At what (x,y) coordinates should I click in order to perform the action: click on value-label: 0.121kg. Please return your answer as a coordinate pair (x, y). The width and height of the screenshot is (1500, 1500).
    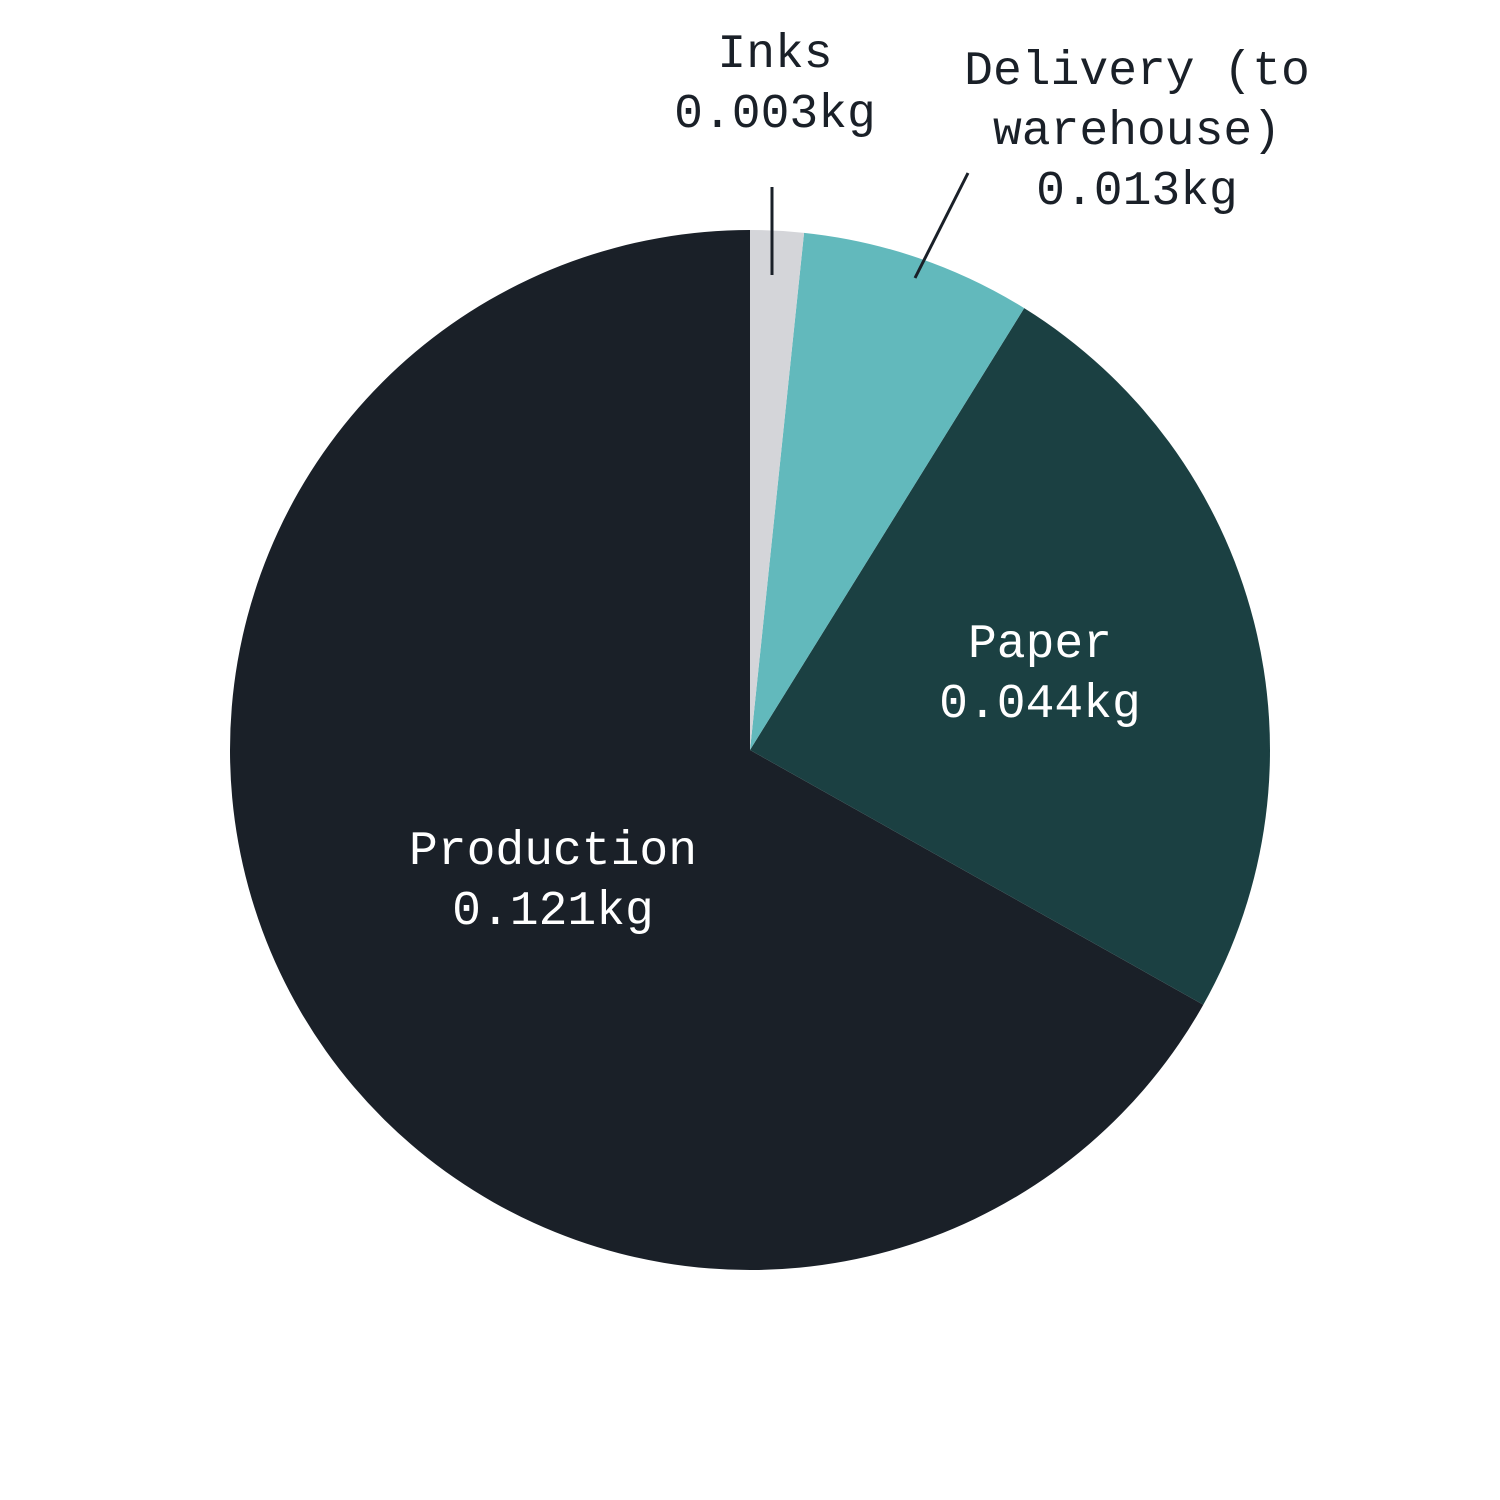
    Looking at the image, I should click on (553, 912).